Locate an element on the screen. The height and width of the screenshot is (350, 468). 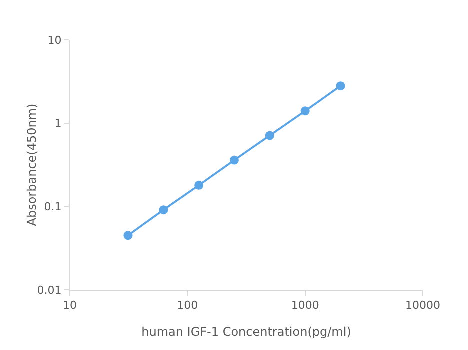
x-tick-label: 10000 is located at coordinates (423, 305).